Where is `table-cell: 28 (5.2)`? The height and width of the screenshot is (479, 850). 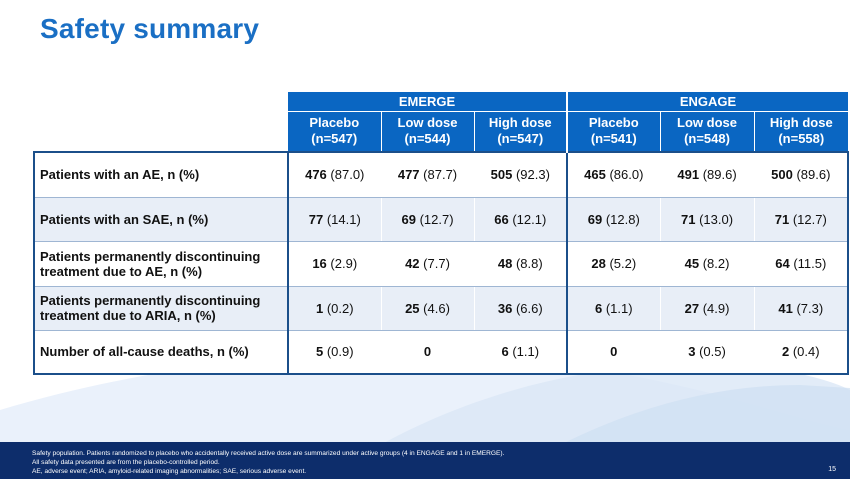 table-cell: 28 (5.2) is located at coordinates (614, 264).